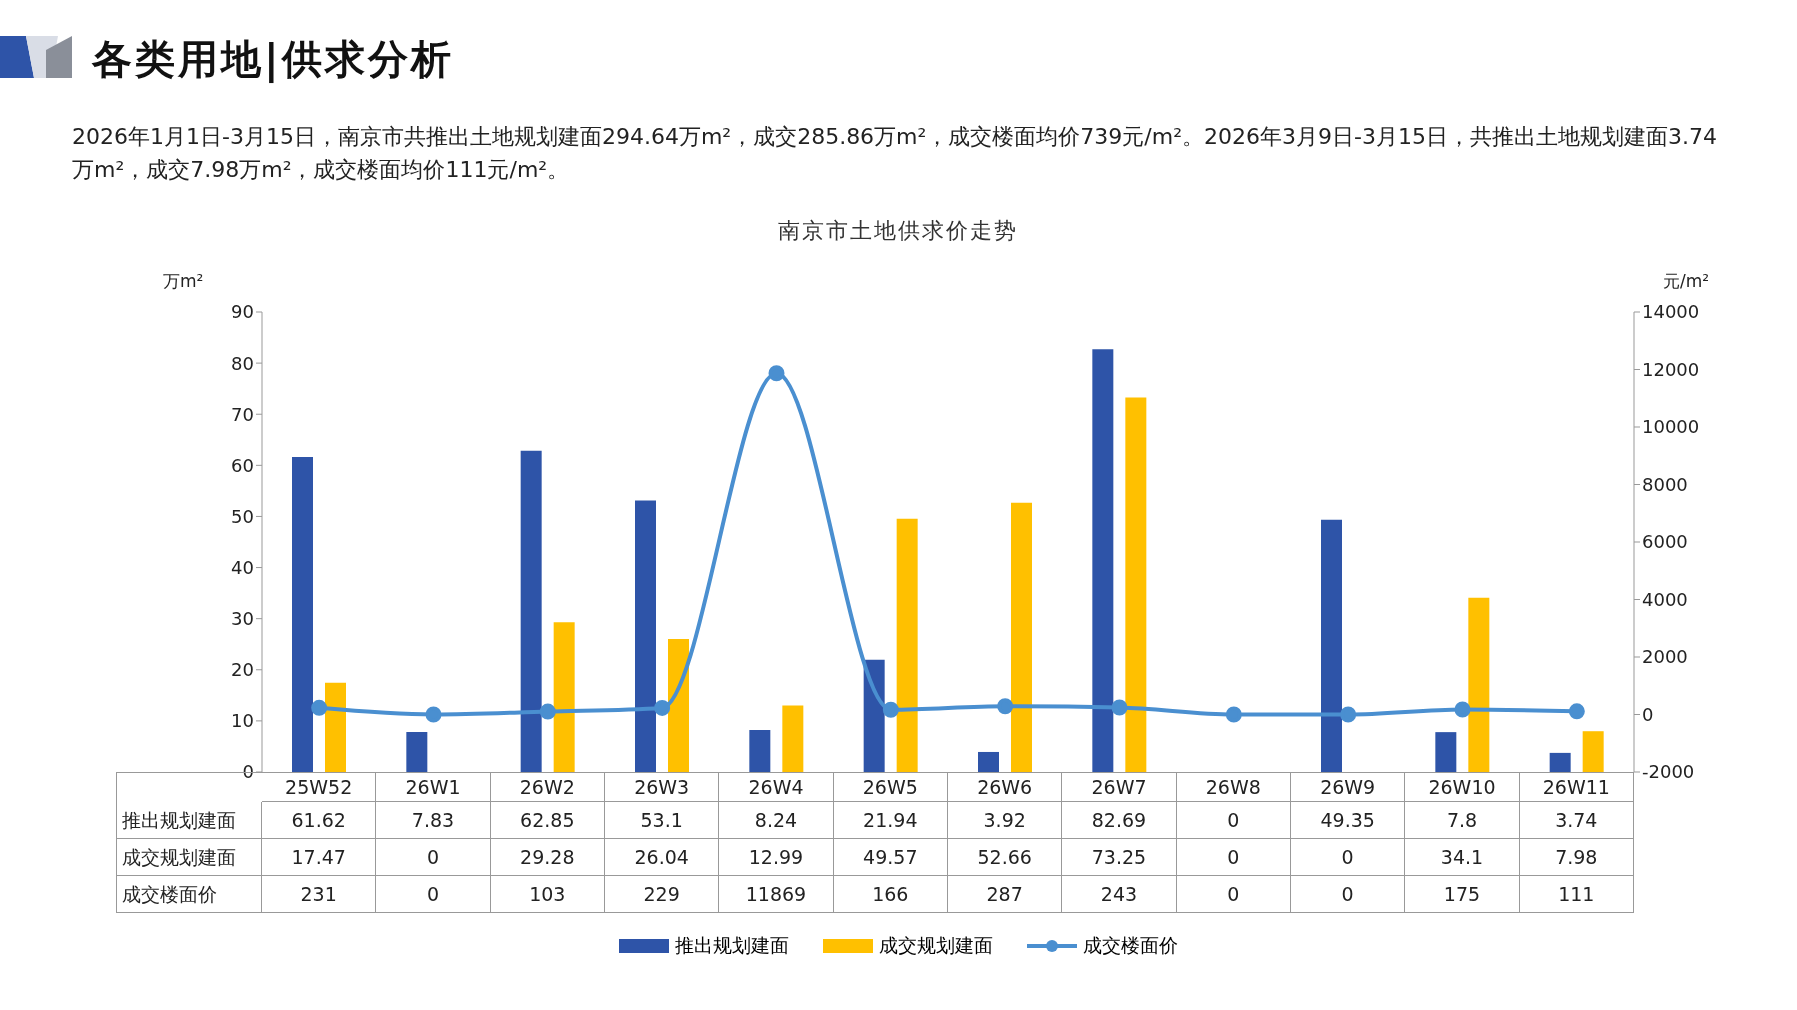 The width and height of the screenshot is (1797, 1010). What do you see at coordinates (433, 787) in the screenshot?
I see `x-tick-label: 26W1` at bounding box center [433, 787].